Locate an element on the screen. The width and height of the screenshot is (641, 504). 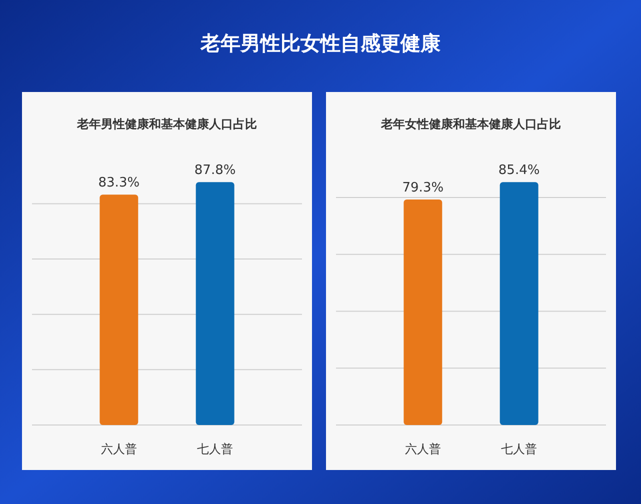
data-label: 87.8% is located at coordinates (215, 170).